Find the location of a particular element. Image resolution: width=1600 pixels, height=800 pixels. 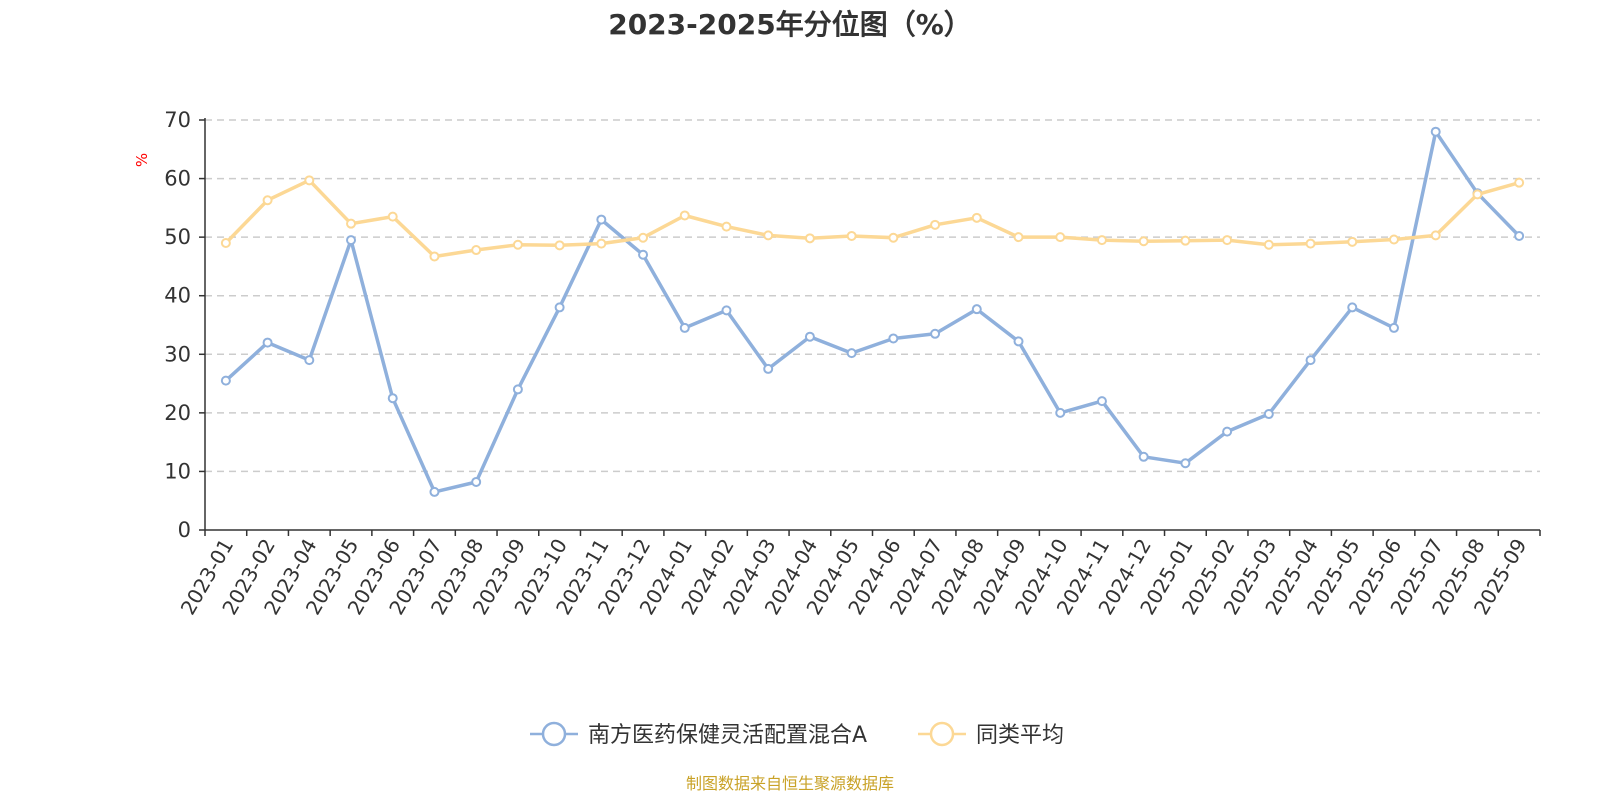

legend-item-fund: 南方医药保健灵活配置混合A is located at coordinates (698, 734).